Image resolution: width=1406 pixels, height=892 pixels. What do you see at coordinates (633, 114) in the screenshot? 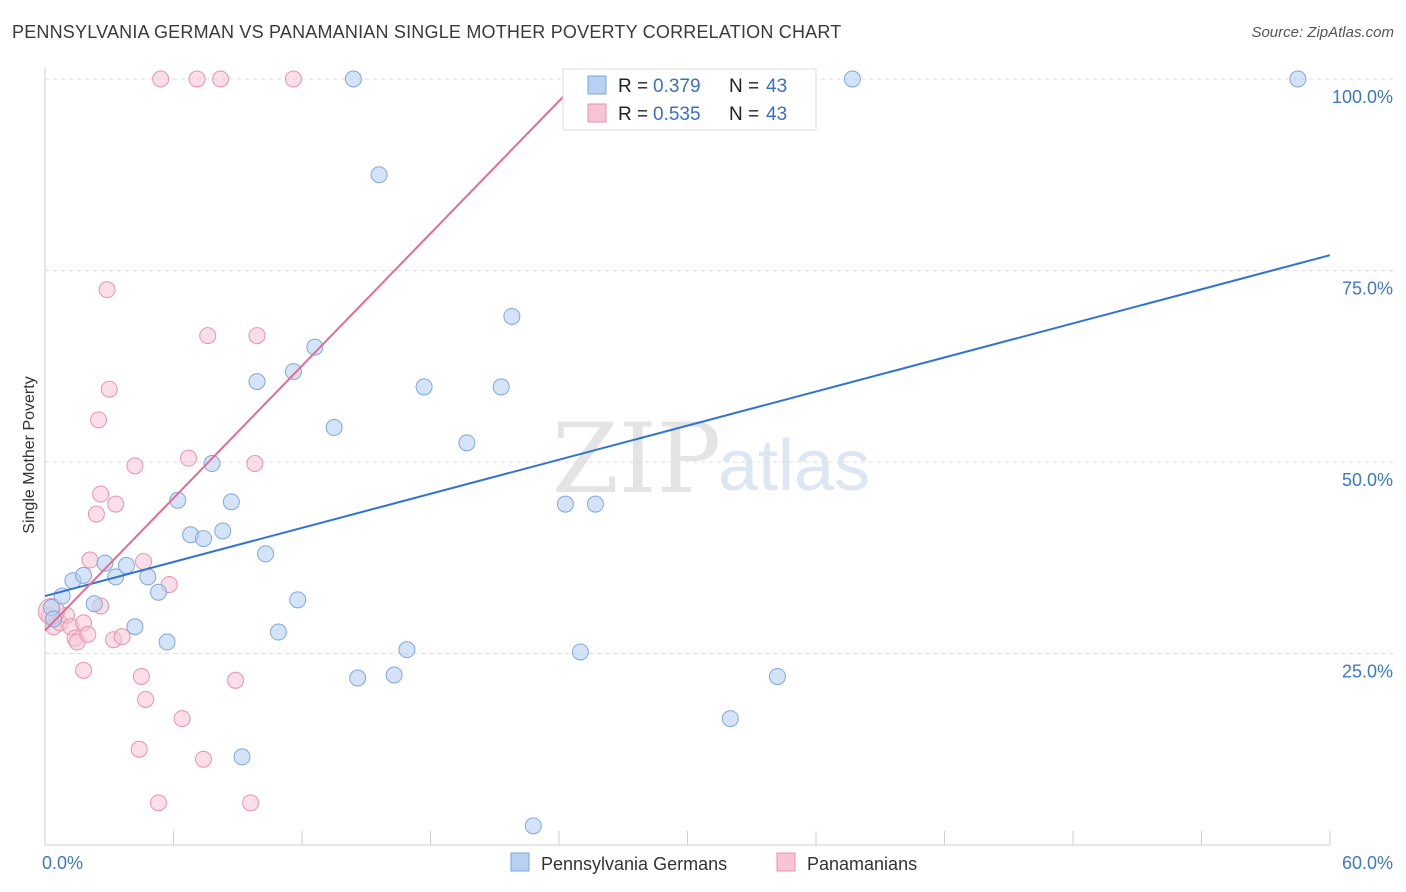
I see `legend-r-label-pink: R =` at bounding box center [633, 114].